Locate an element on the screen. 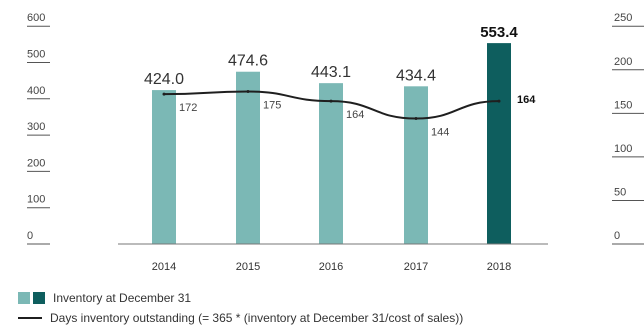  x-axis: 2014 2015 2016 2017 2018 is located at coordinates (333, 258).